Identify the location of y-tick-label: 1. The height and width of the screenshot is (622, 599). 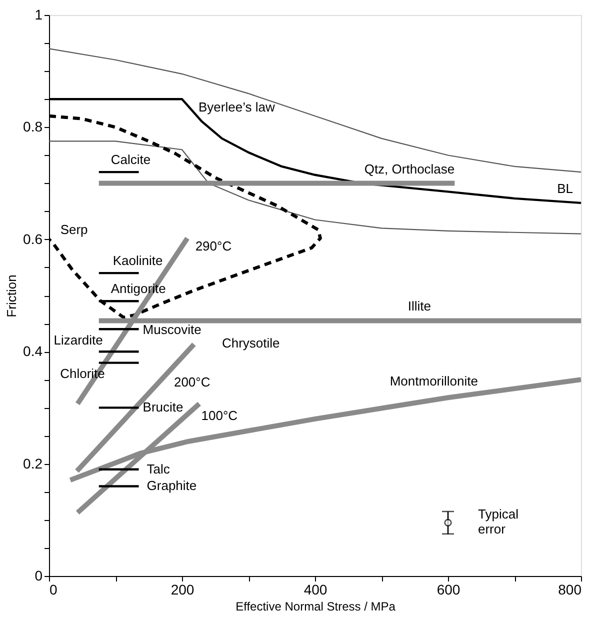
(38, 14).